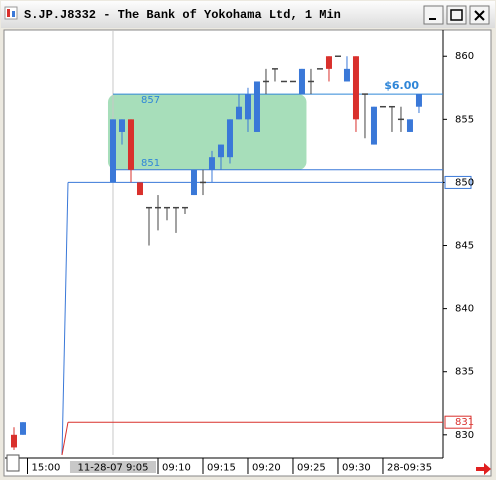 Image resolution: width=496 pixels, height=484 pixels. Describe the element at coordinates (433, 15) in the screenshot. I see `minimize-button` at that location.